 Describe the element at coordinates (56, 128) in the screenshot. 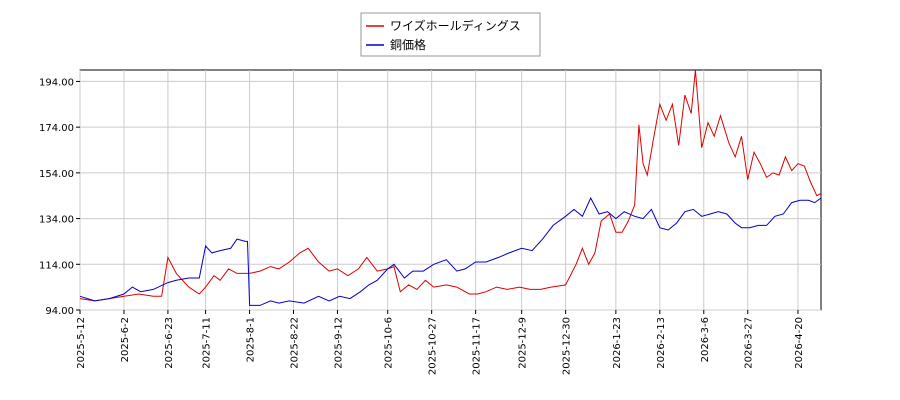

I see `y-tick-label: 174.00` at that location.